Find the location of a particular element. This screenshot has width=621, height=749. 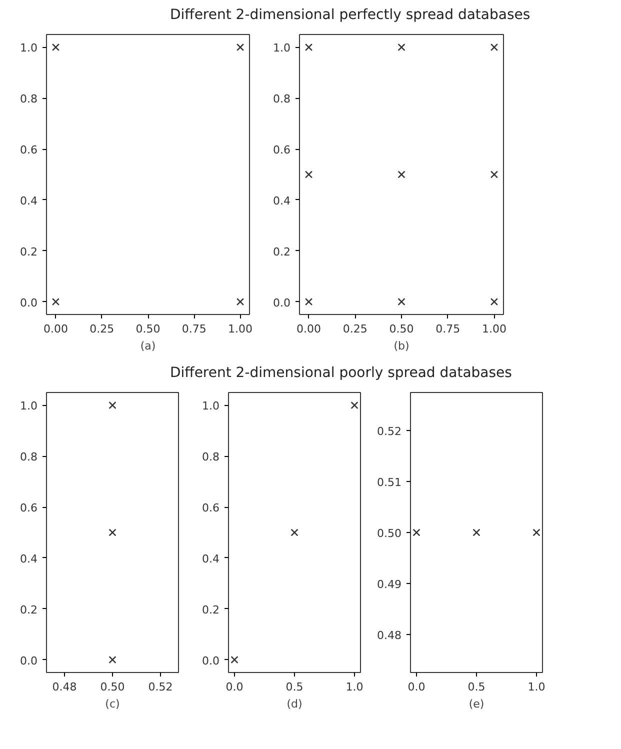

chart-title: Different 2-dimensional perfectly spread databases is located at coordinates (350, 15).